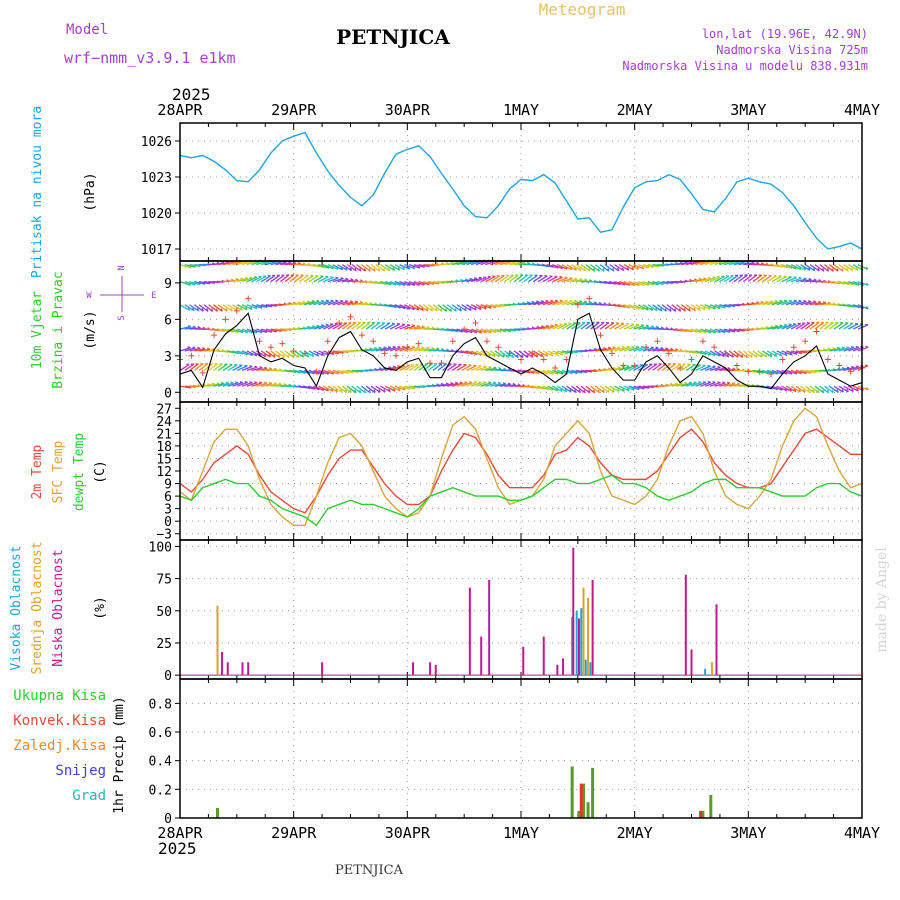  I want to click on precip-bar, so click(593, 792).